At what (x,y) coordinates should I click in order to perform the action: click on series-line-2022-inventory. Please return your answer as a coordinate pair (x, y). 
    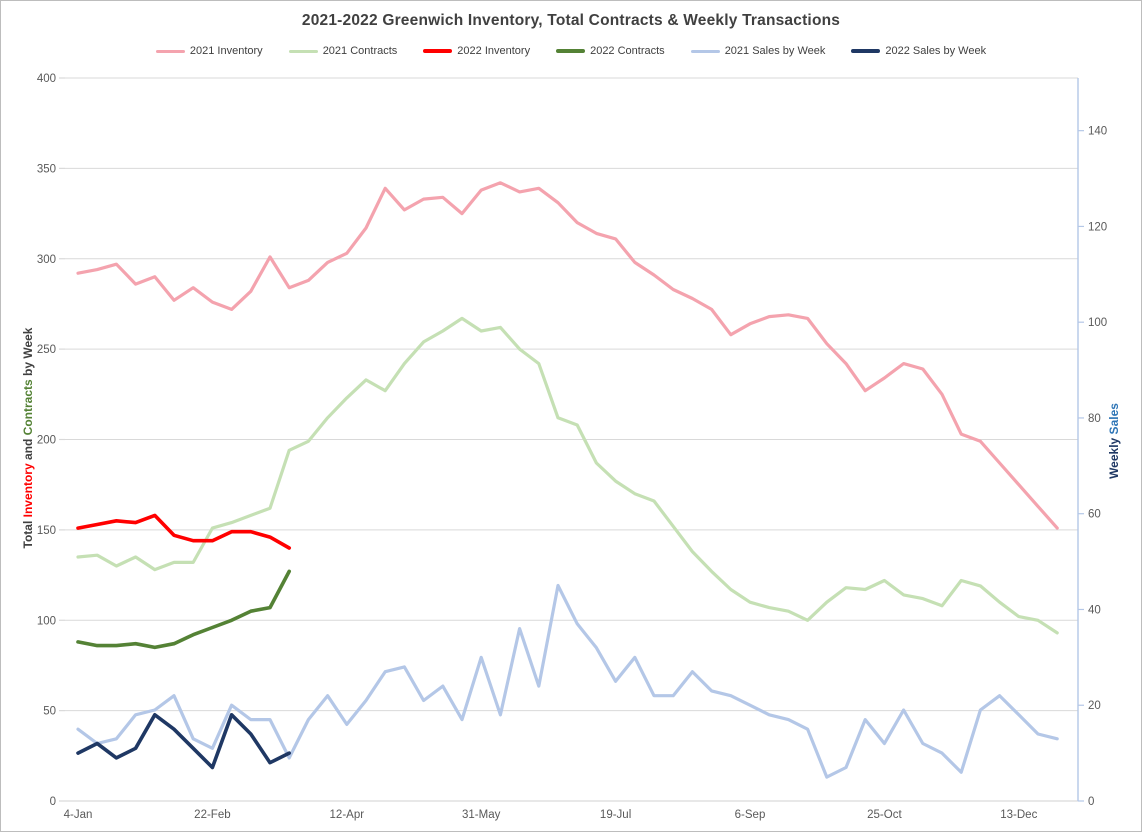
    Looking at the image, I should click on (184, 531).